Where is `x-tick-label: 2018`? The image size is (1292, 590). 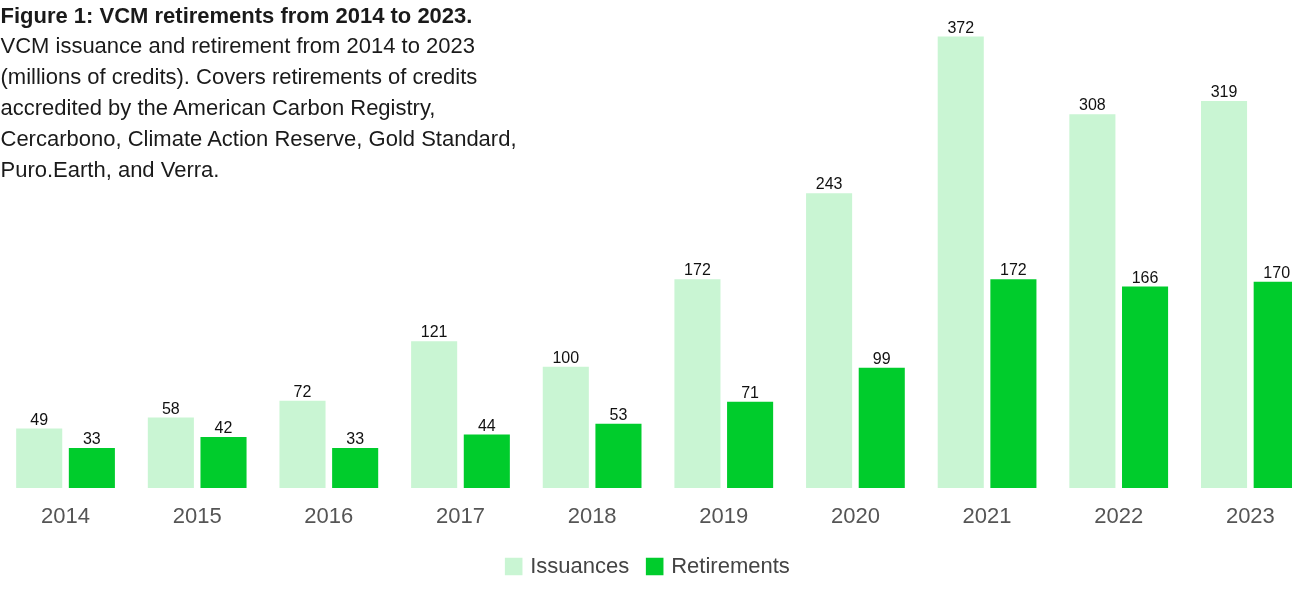 x-tick-label: 2018 is located at coordinates (592, 515).